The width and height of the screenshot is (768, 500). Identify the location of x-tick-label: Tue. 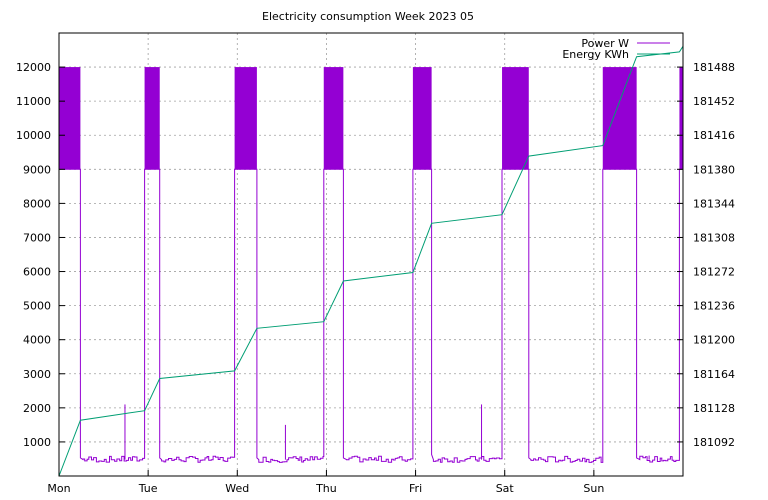
(148, 488).